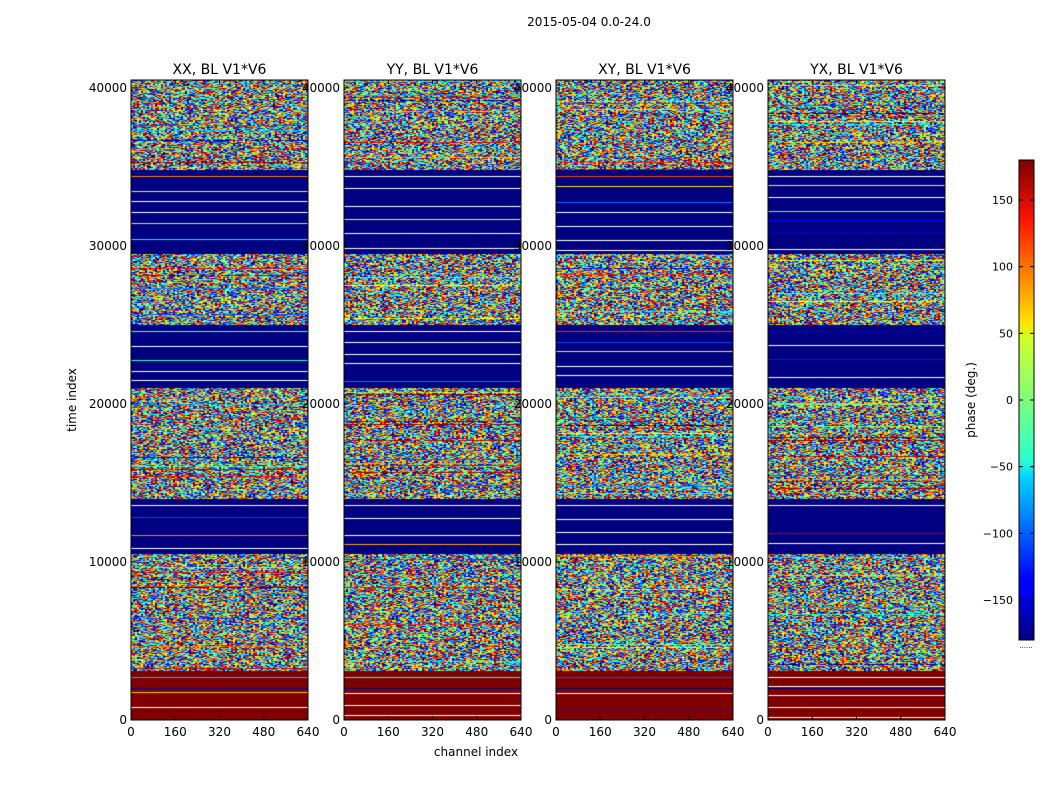 The image size is (1050, 800). I want to click on colorbar-tick-label: −150, so click(998, 600).